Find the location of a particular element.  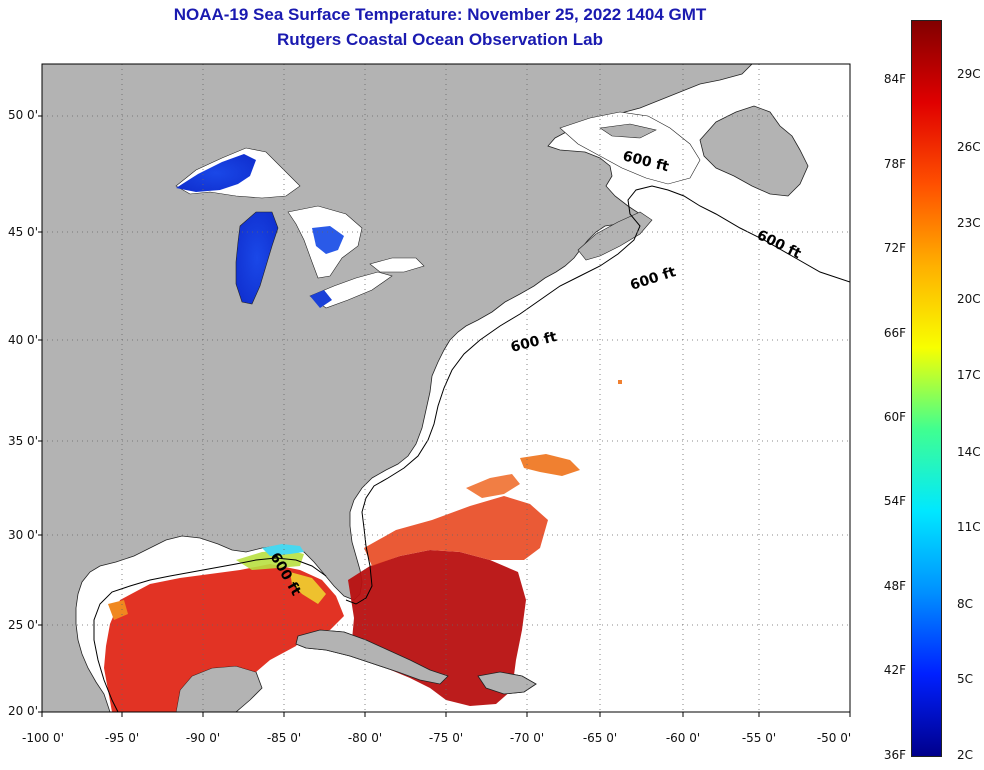

gulf-sst-green-band is located at coordinates (270, 560).